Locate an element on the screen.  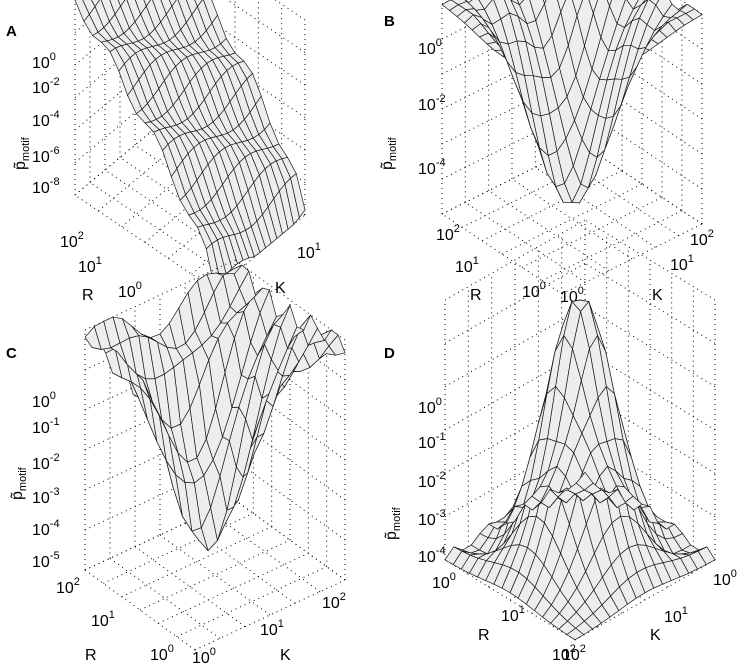
r-axis-label-b: R is located at coordinates (476, 295).